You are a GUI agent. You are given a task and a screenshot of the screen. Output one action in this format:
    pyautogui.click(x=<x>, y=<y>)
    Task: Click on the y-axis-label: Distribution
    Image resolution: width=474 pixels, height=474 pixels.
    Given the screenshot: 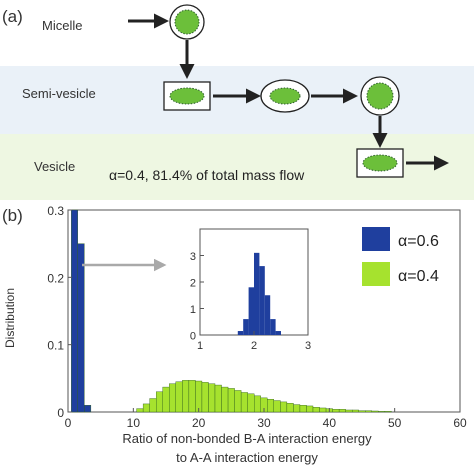 What is the action you would take?
    pyautogui.click(x=10, y=318)
    